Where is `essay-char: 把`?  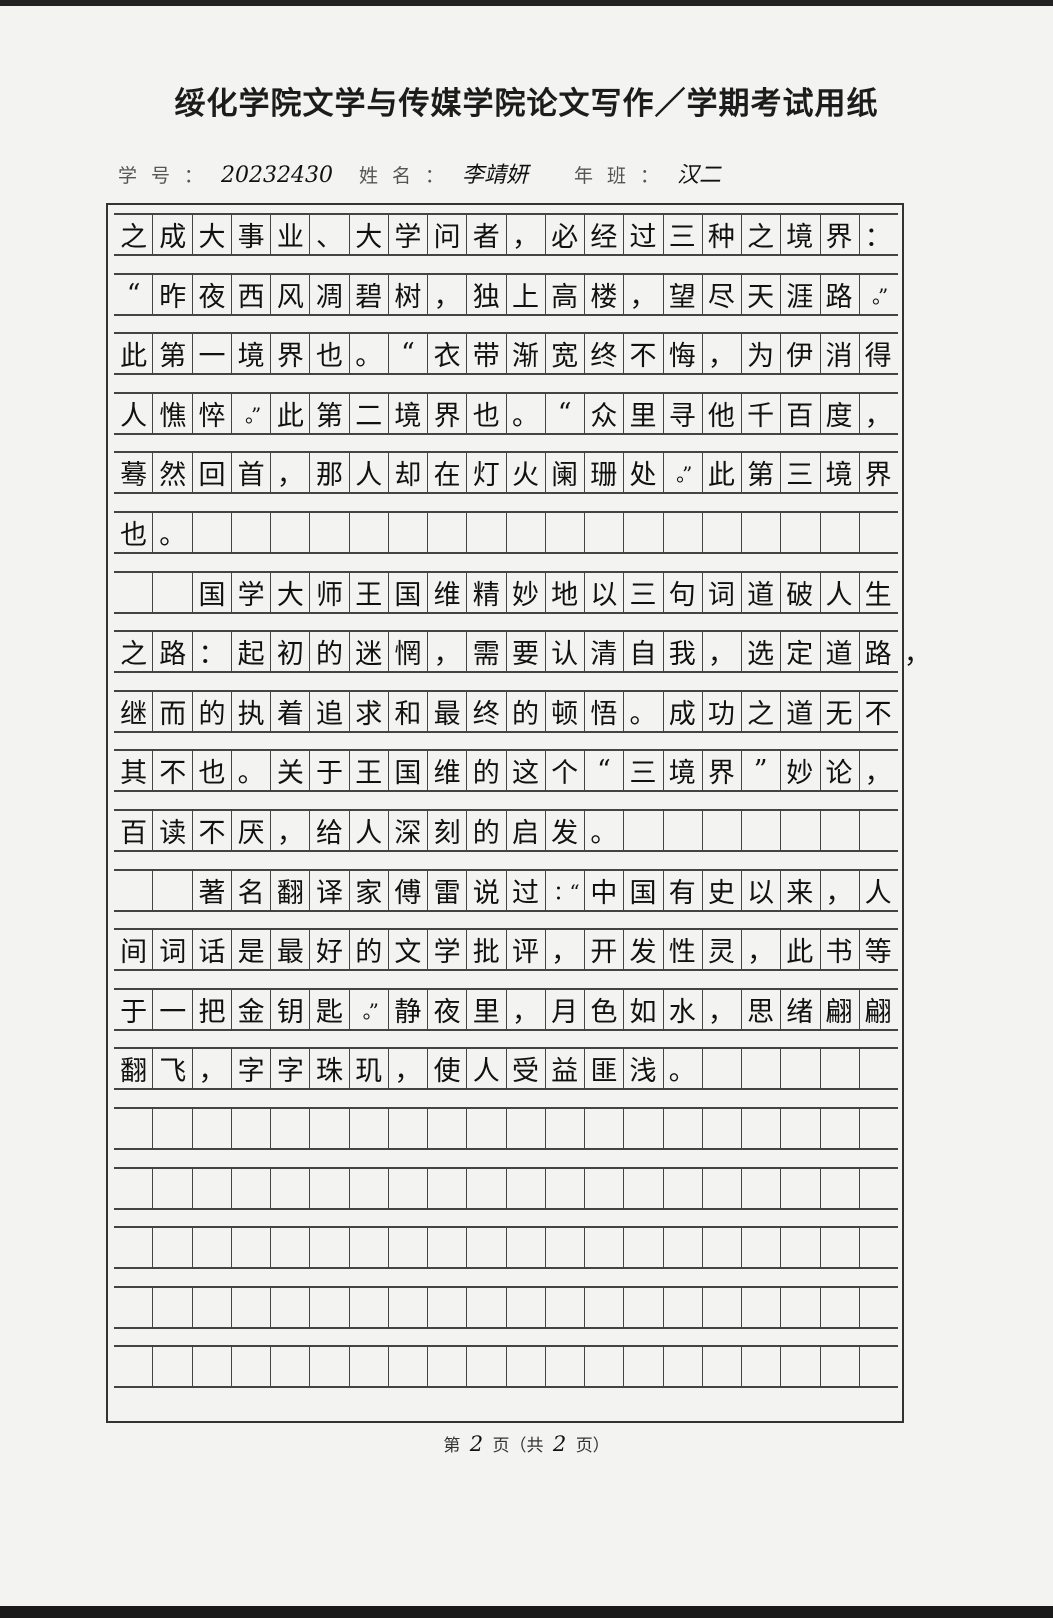 essay-char: 把 is located at coordinates (212, 1012).